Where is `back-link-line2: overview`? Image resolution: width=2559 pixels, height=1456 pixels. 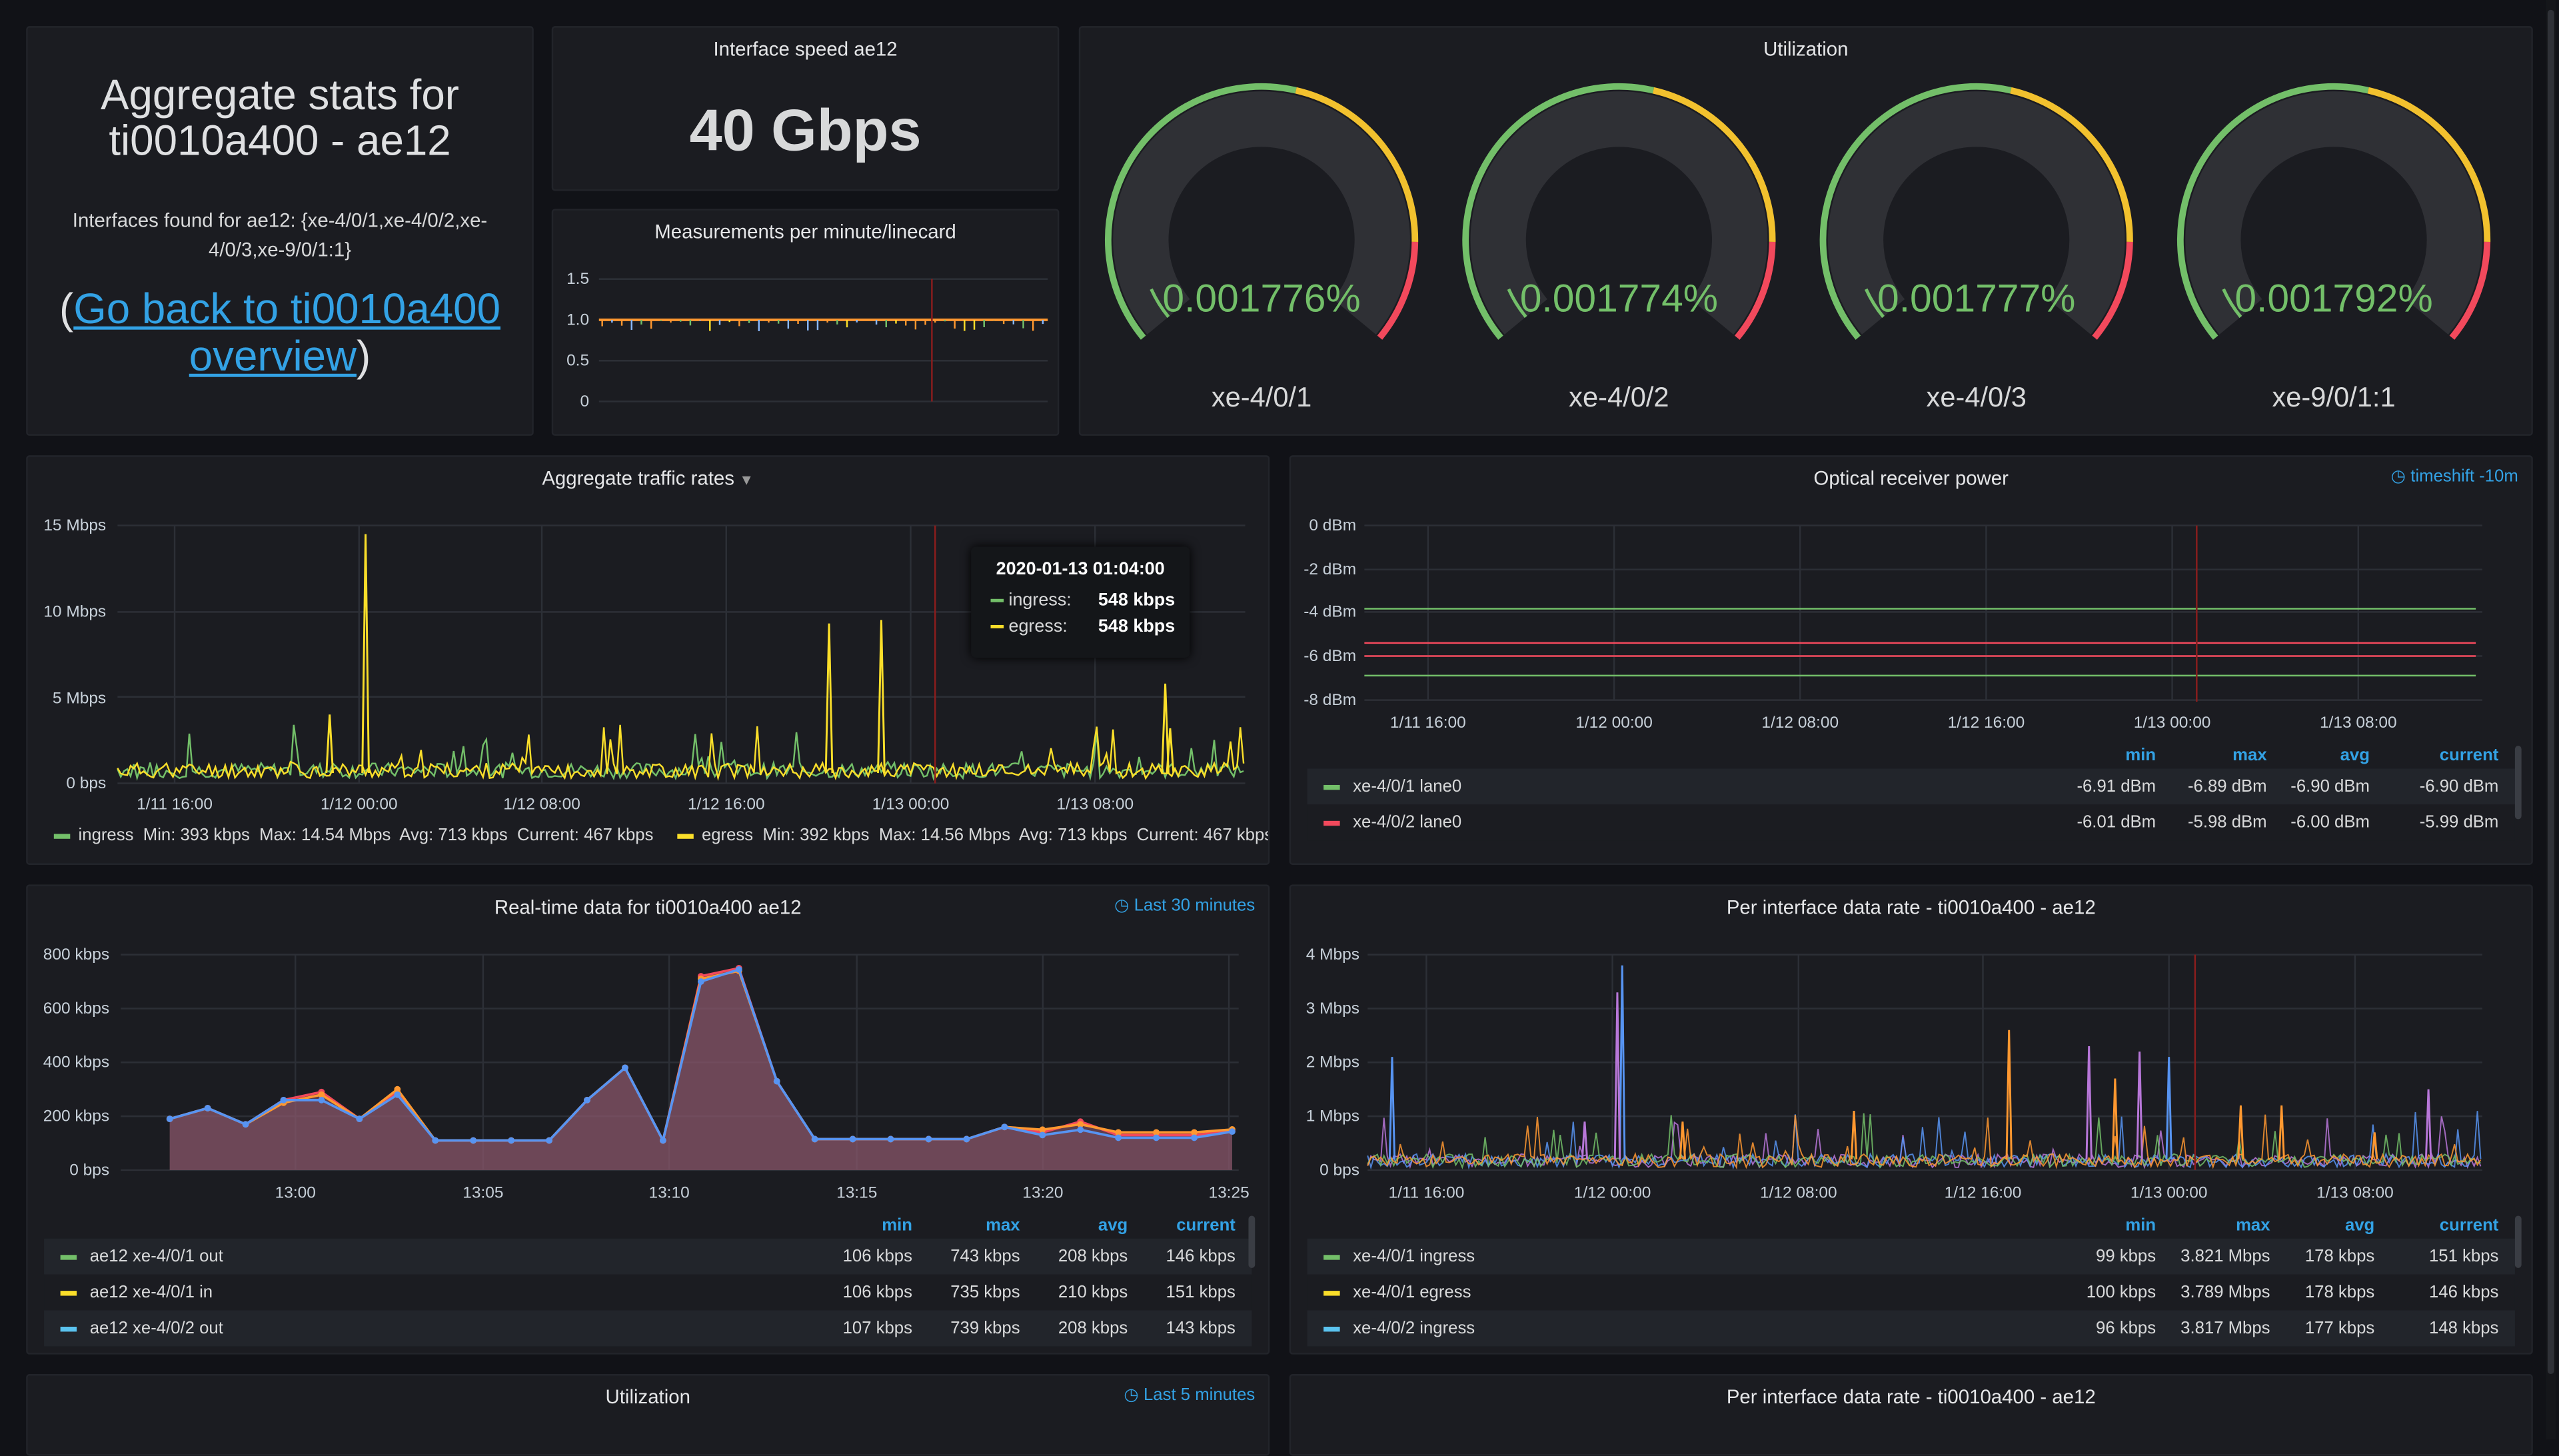 back-link-line2: overview is located at coordinates (273, 355).